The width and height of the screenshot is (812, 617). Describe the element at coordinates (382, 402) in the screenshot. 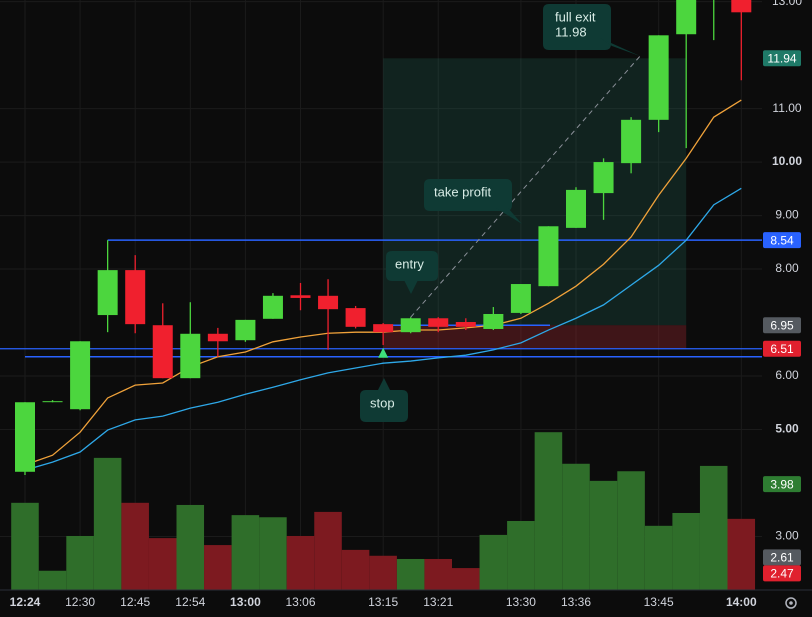

I see `stop-text: stop` at that location.